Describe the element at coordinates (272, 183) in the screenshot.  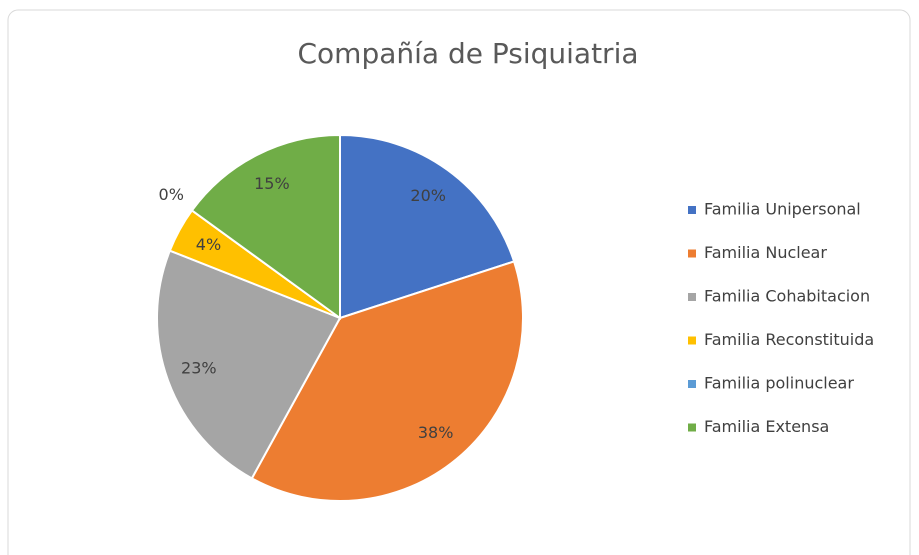
I see `data-label: 15%` at that location.